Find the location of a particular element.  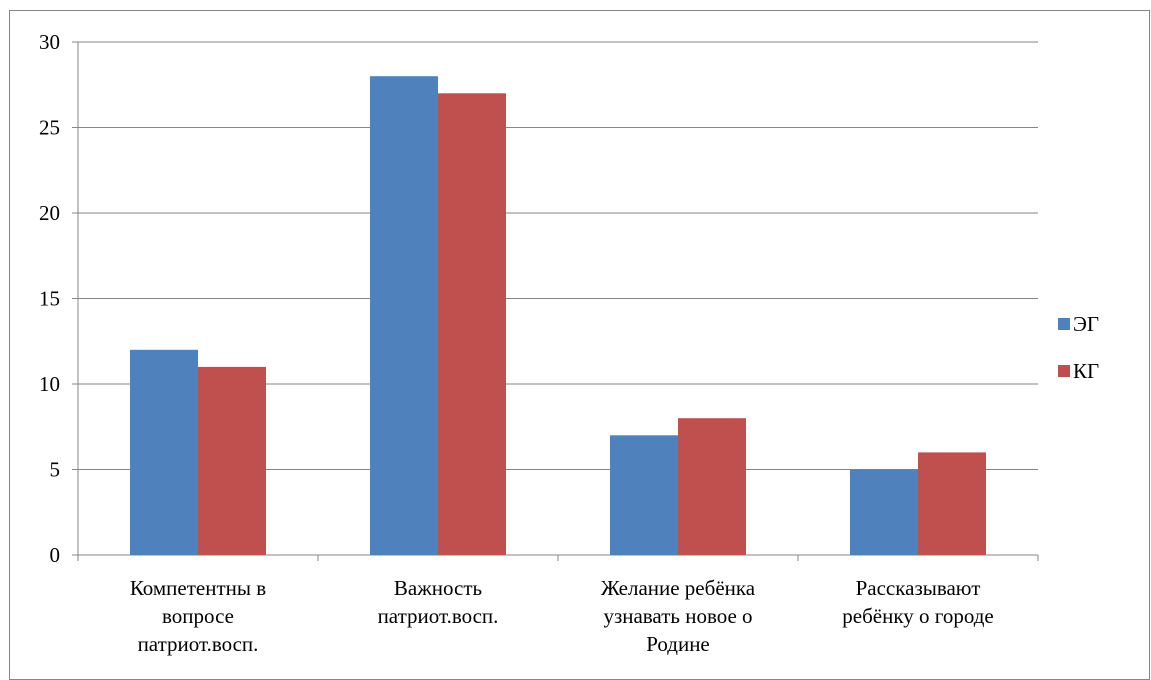

y-tick-label: 0 is located at coordinates (55, 555).